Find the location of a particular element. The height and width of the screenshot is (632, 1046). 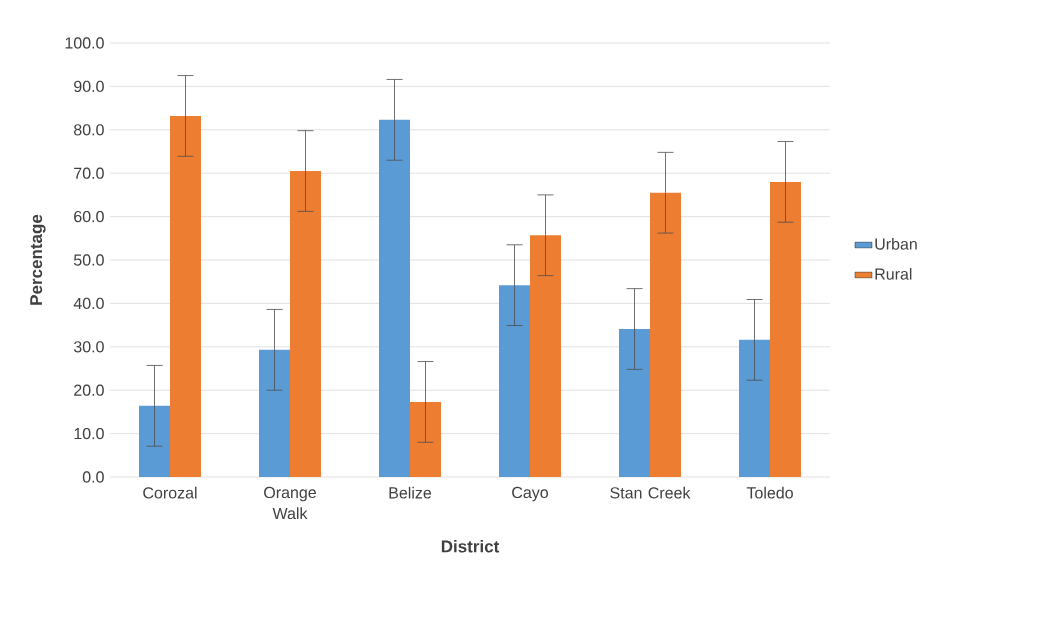

y-tick-label: 80.0 is located at coordinates (89, 130).